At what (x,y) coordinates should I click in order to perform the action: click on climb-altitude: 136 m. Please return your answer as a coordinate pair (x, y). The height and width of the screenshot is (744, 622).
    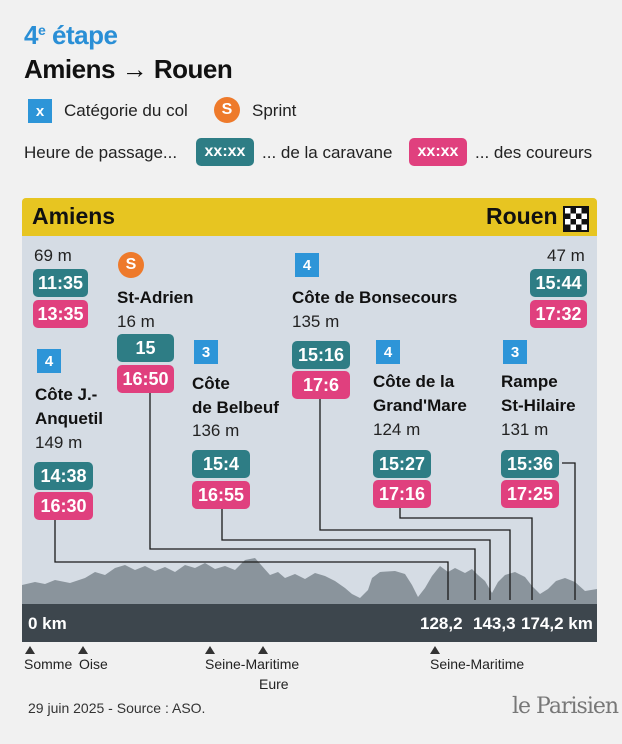
    Looking at the image, I should click on (216, 430).